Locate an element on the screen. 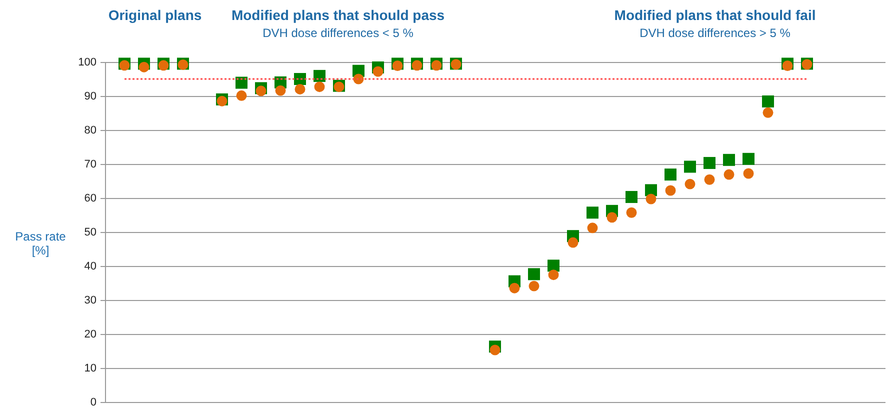  y-tick-label: 80 is located at coordinates (90, 130).